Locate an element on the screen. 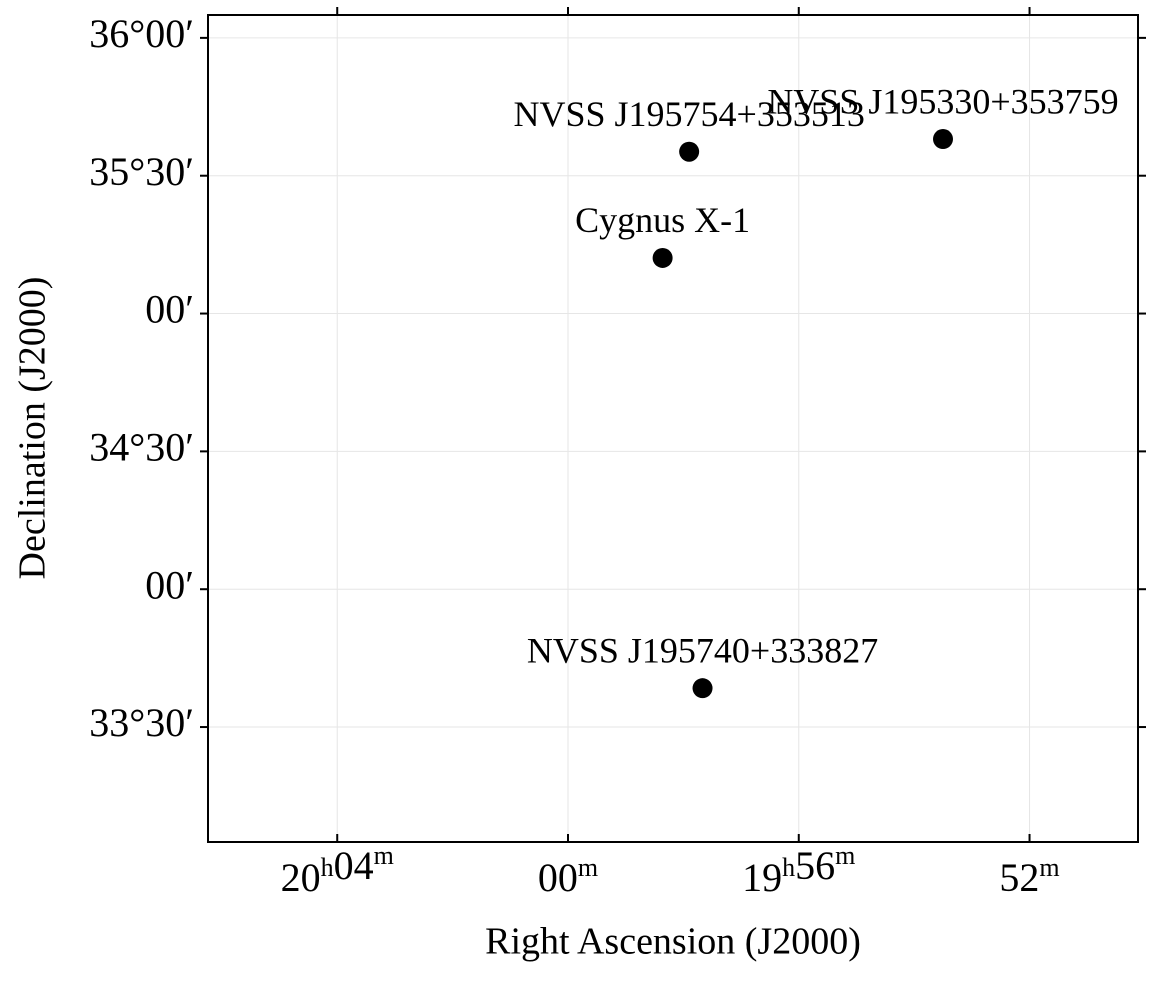  x-tick-label: 52m is located at coordinates (1029, 876).